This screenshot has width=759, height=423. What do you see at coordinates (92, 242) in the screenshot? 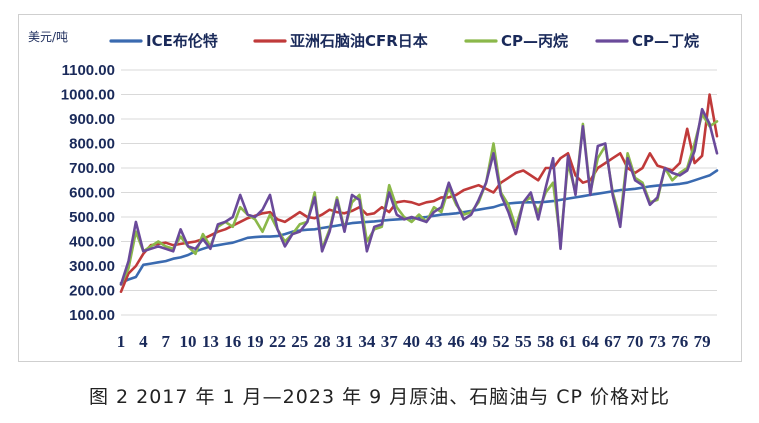
I see `y-tick-label: 400.00` at bounding box center [92, 242].